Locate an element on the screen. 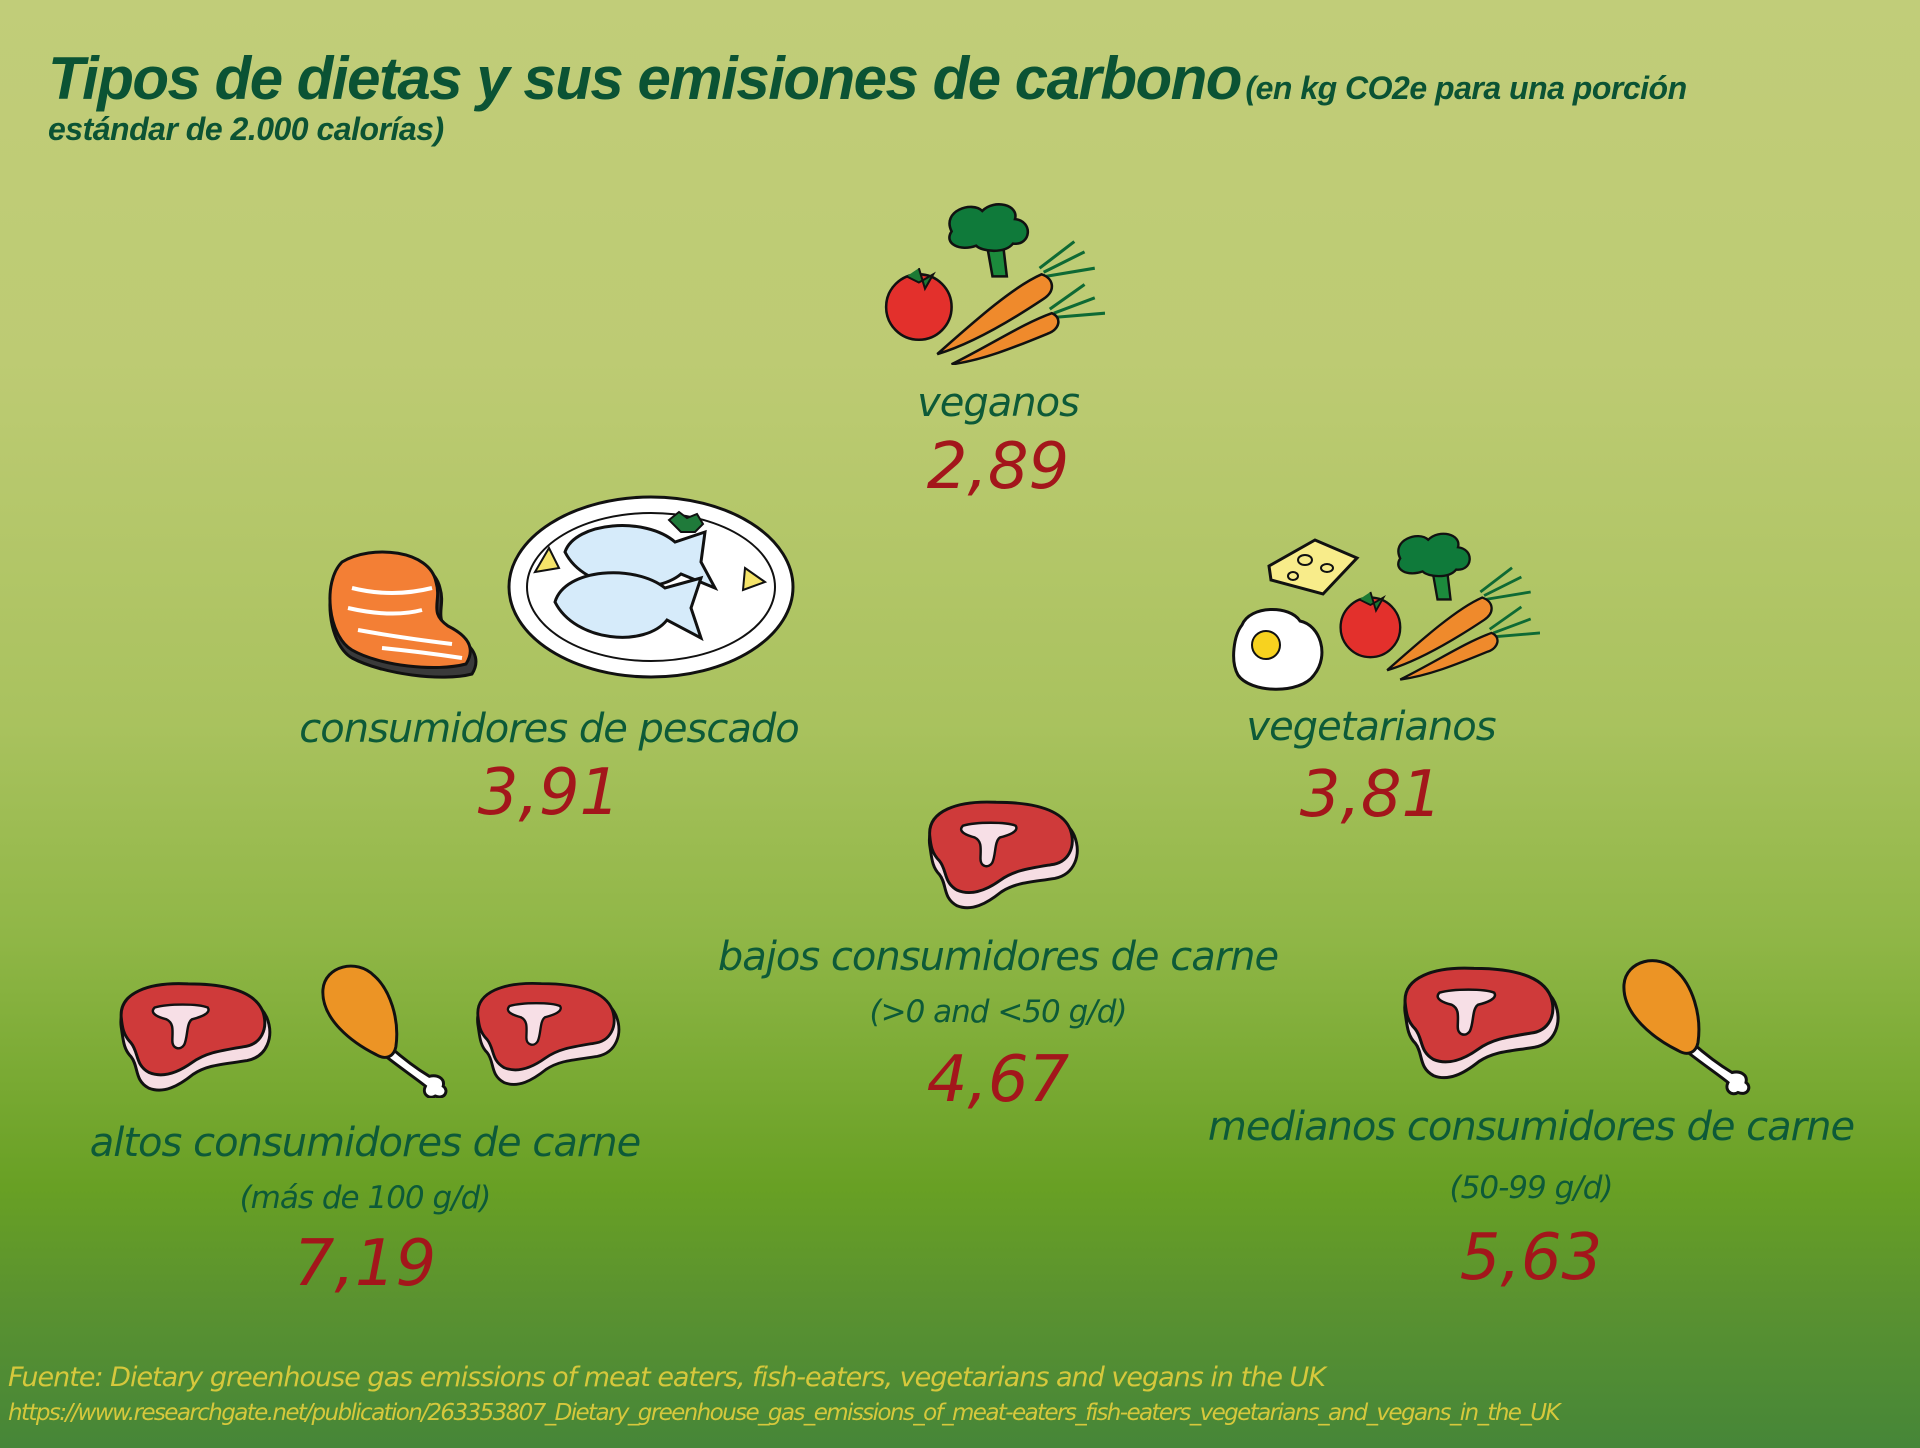 The image size is (1920, 1448). fish-plate-icon is located at coordinates (651, 589).